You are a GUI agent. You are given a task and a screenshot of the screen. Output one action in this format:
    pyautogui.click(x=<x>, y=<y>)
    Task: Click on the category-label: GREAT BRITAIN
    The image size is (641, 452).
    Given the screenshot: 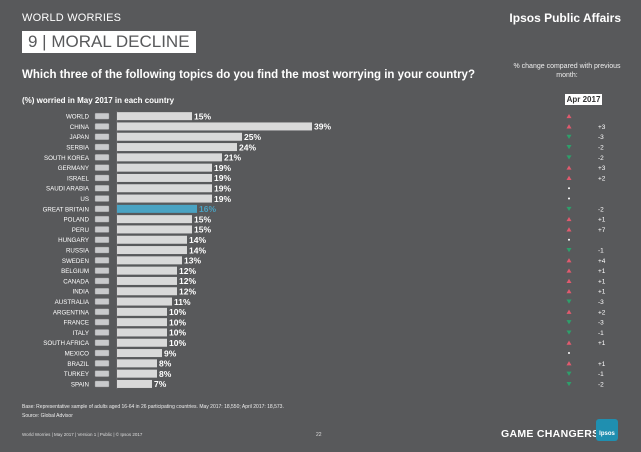 What is the action you would take?
    pyautogui.click(x=66, y=209)
    